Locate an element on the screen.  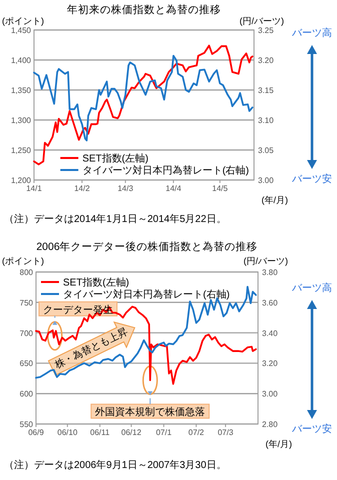
y-tick-label: 800 is located at coordinates (27, 272).